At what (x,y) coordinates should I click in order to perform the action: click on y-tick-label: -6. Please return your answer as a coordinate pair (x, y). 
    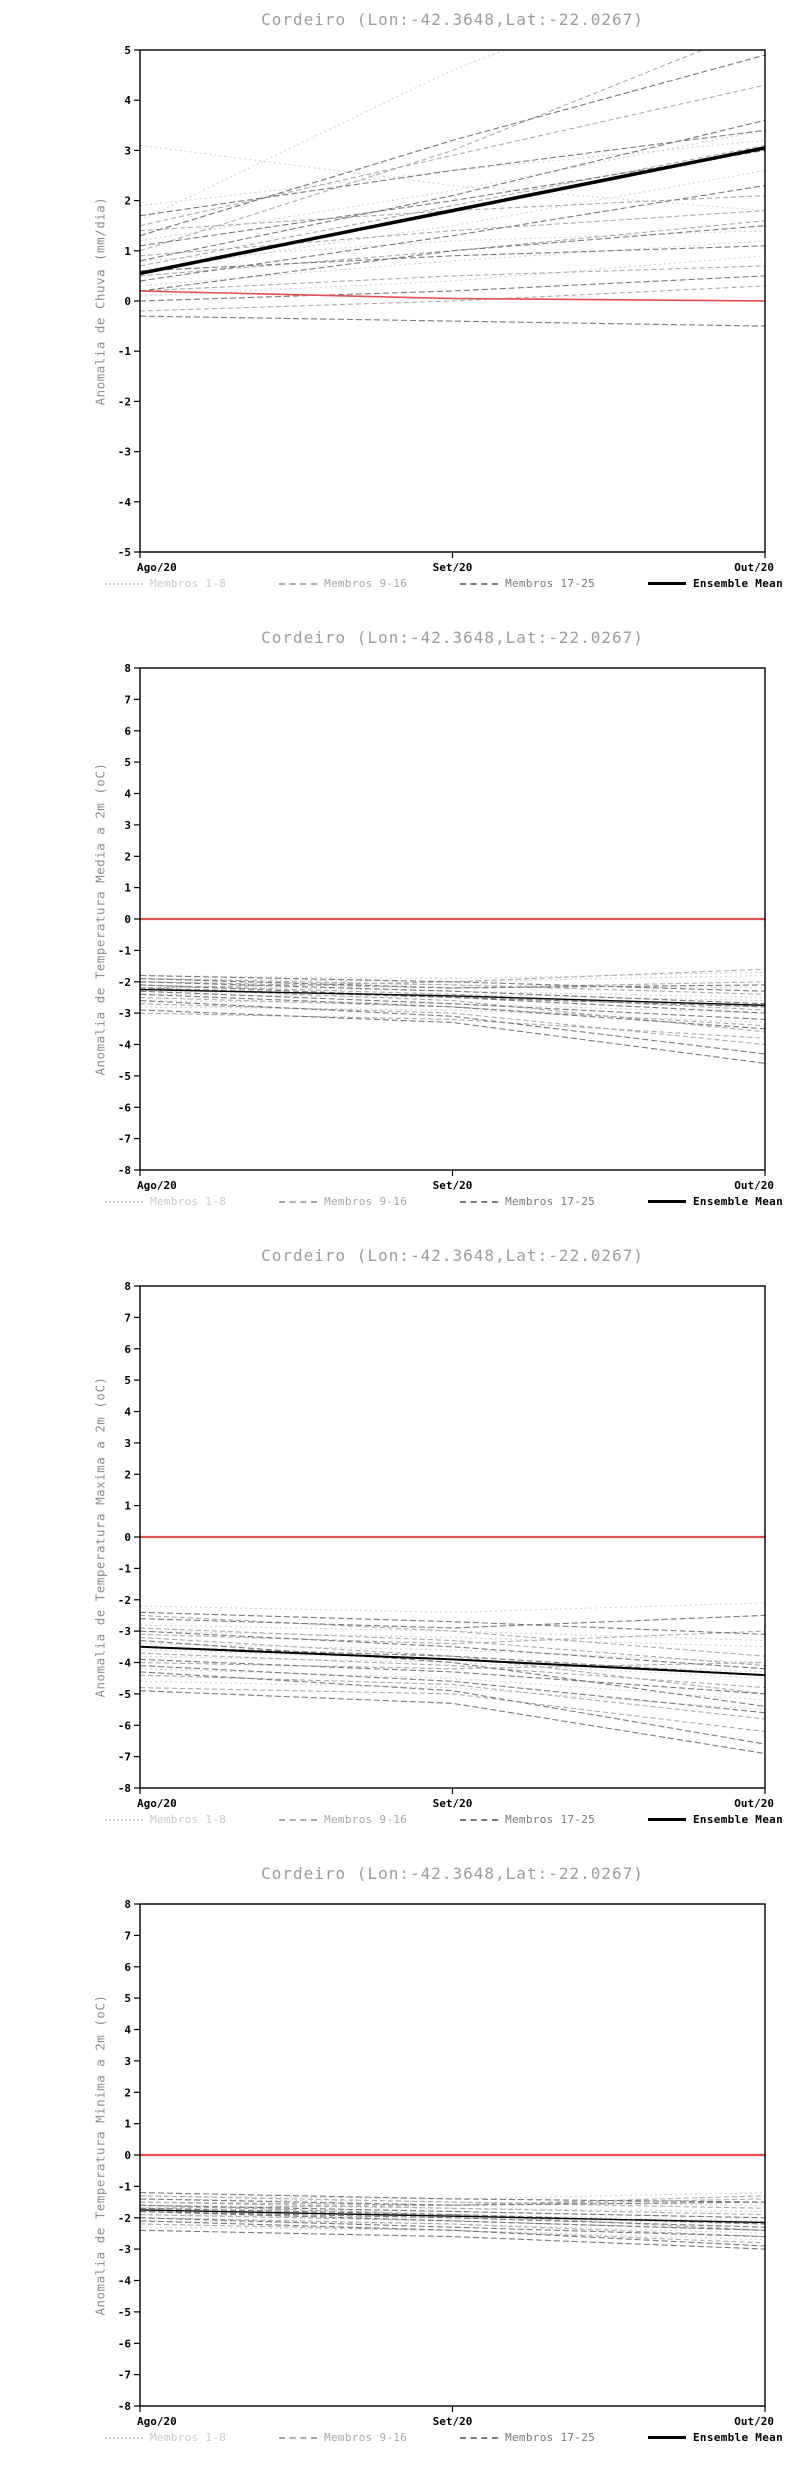
    Looking at the image, I should click on (125, 1725).